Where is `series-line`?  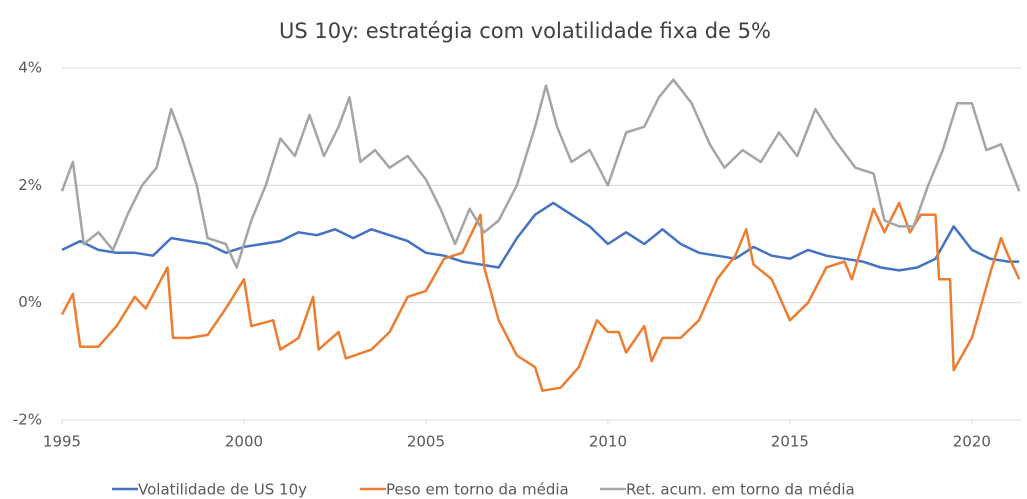
series-line is located at coordinates (540, 236).